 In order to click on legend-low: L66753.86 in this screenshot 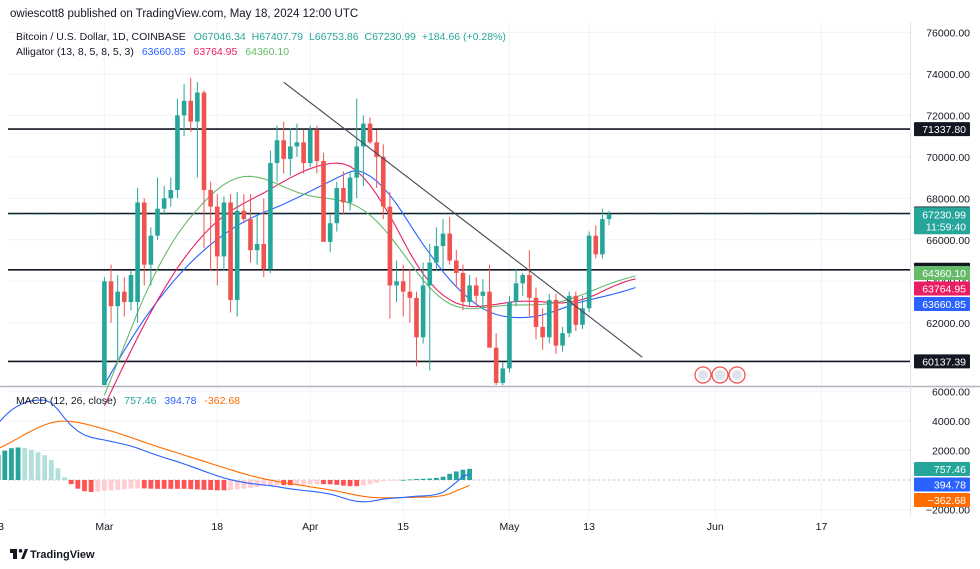, I will do `click(334, 37)`.